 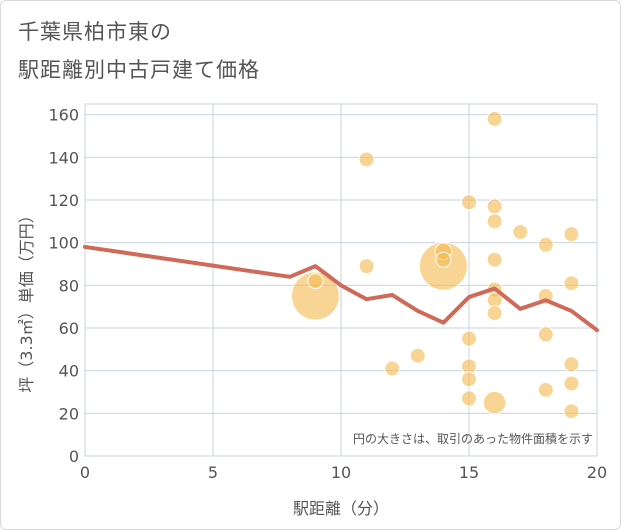 What do you see at coordinates (95, 32) in the screenshot?
I see `chart-title-line1: 千葉県柏市東の` at bounding box center [95, 32].